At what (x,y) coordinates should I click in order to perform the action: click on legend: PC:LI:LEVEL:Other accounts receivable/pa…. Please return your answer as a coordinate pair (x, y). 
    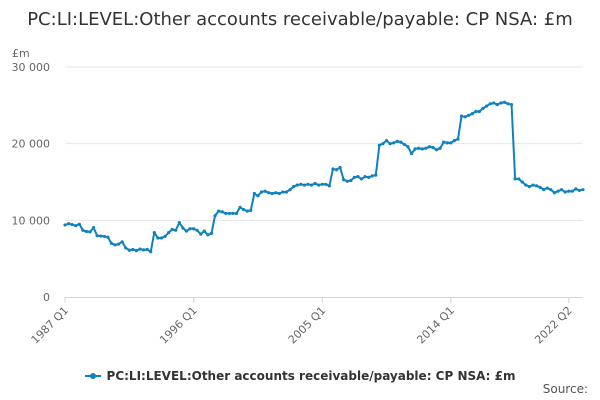
    Looking at the image, I should click on (300, 374).